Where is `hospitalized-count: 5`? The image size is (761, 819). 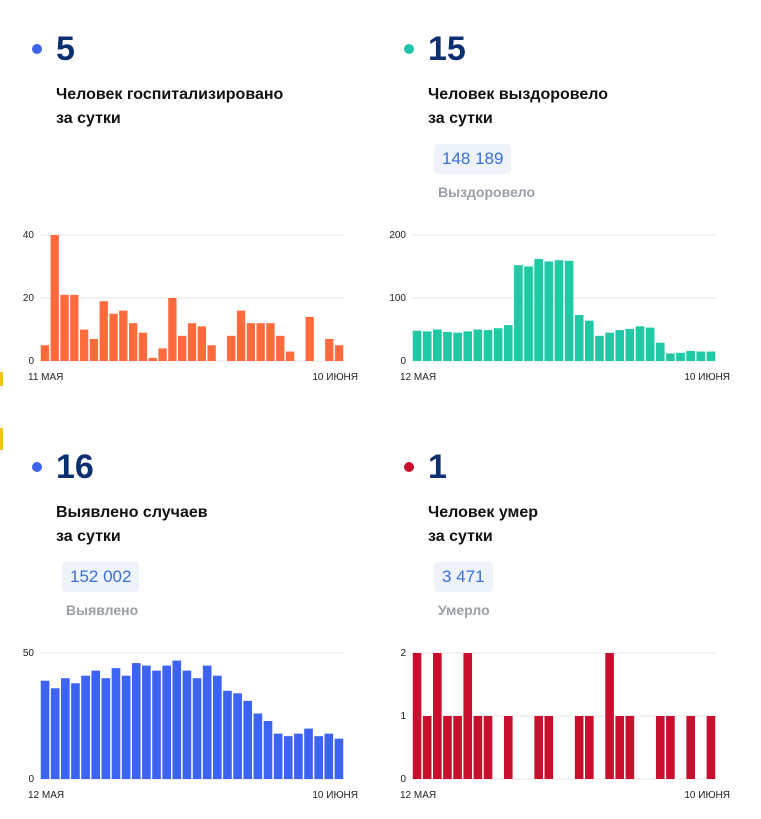
hospitalized-count: 5 is located at coordinates (65, 49).